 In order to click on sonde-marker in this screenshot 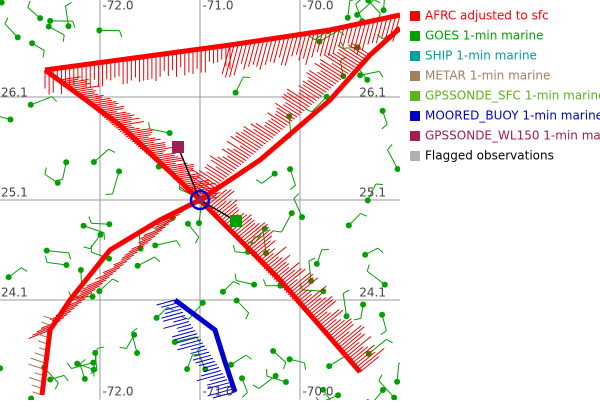, I will do `click(178, 147)`.